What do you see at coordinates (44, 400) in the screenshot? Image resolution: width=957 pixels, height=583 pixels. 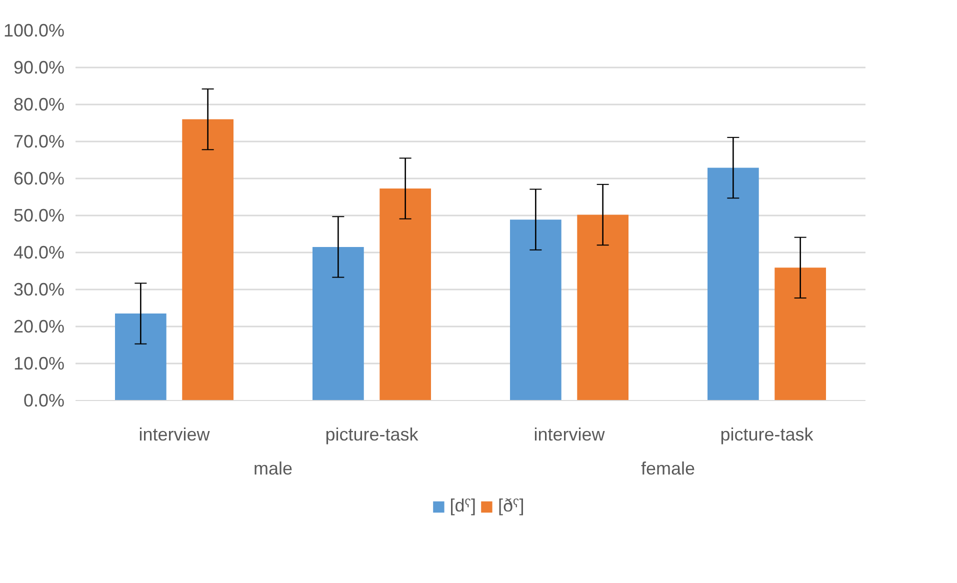 I see `y-tick-label: 0.0%` at bounding box center [44, 400].